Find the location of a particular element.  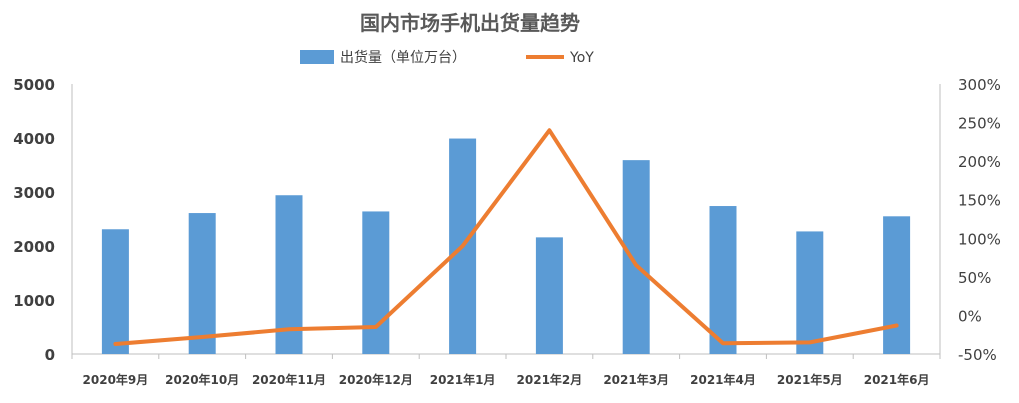

y-right-tick-label: 300% is located at coordinates (979, 85).